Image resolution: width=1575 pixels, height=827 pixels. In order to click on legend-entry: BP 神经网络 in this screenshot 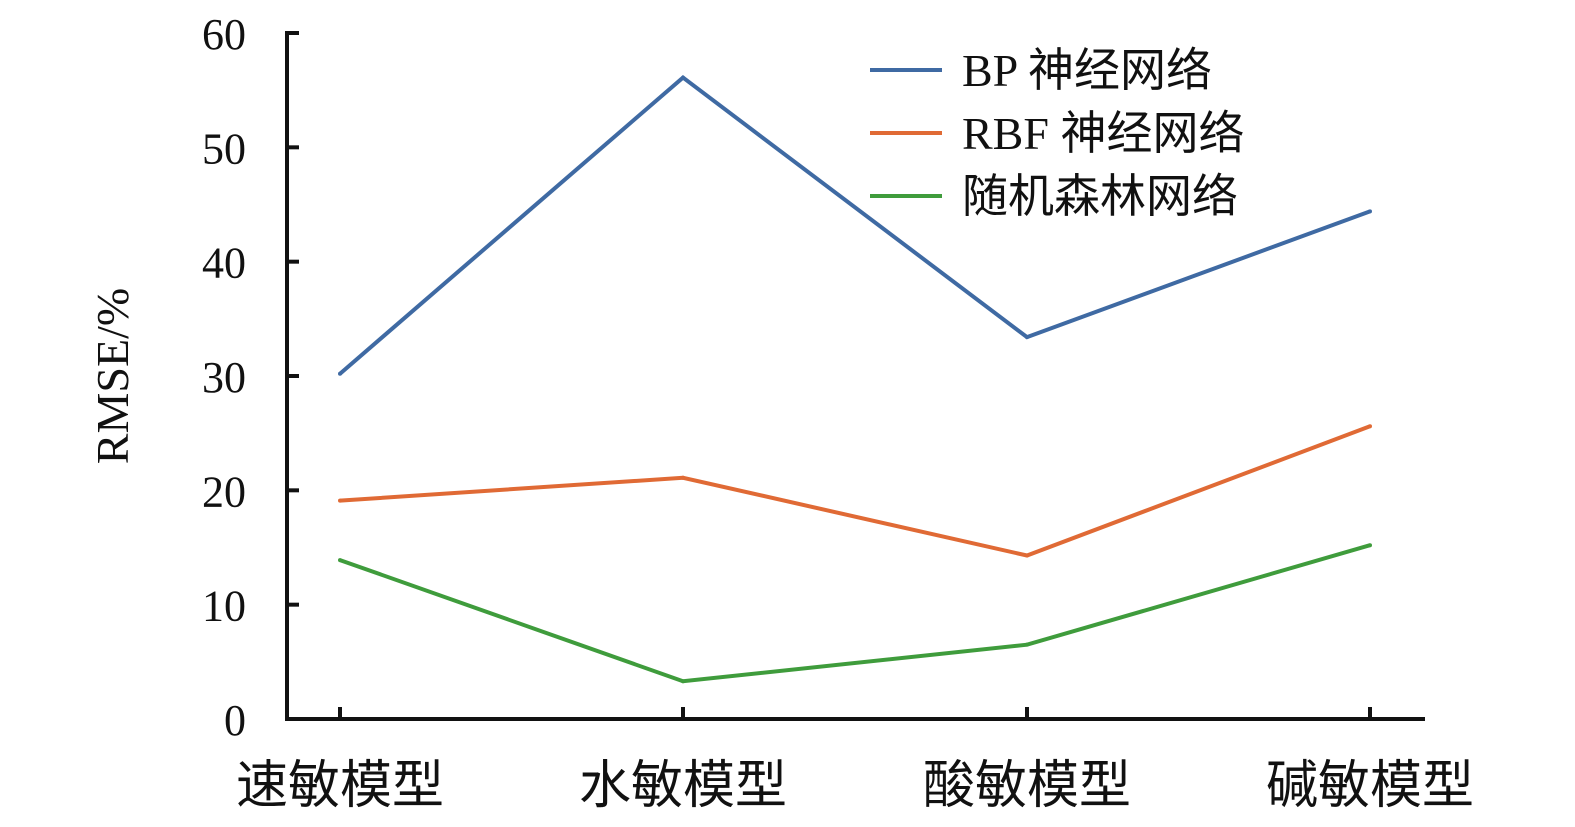, I will do `click(1087, 70)`.